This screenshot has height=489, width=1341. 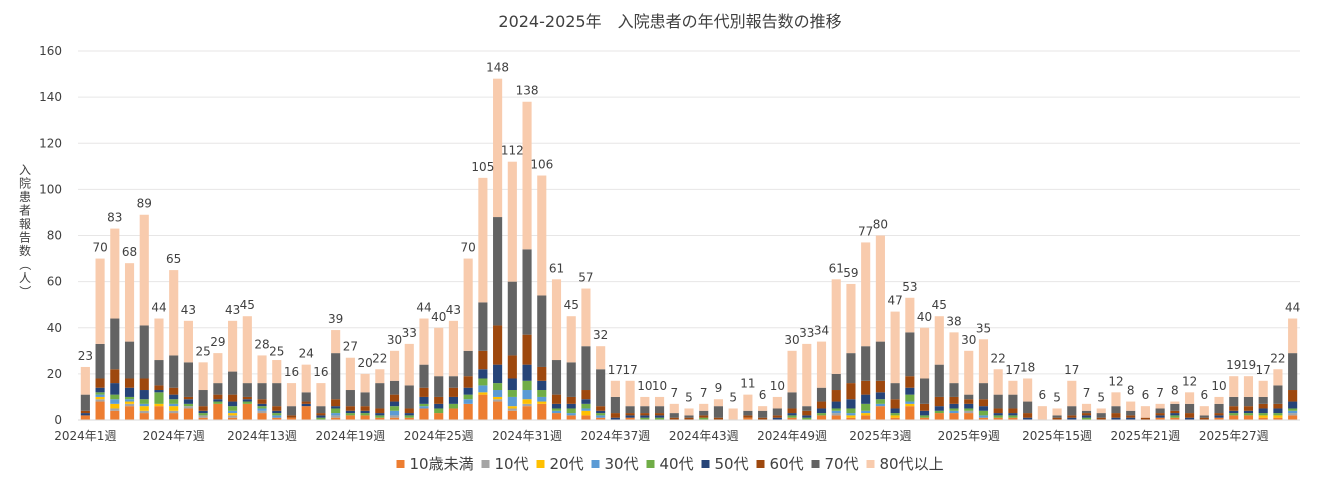 I want to click on y-tick-label: 0, so click(x=58, y=420).